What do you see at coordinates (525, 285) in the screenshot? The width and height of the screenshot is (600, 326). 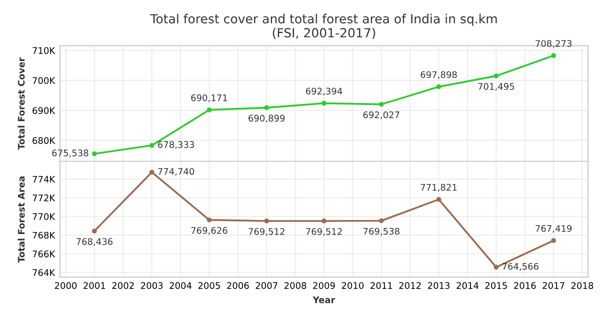 I see `x-tick-label: 2016` at bounding box center [525, 285].